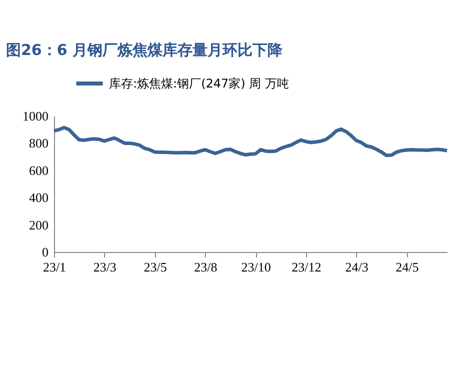  What do you see at coordinates (38, 143) in the screenshot?
I see `y-tick-label: 800` at bounding box center [38, 143].